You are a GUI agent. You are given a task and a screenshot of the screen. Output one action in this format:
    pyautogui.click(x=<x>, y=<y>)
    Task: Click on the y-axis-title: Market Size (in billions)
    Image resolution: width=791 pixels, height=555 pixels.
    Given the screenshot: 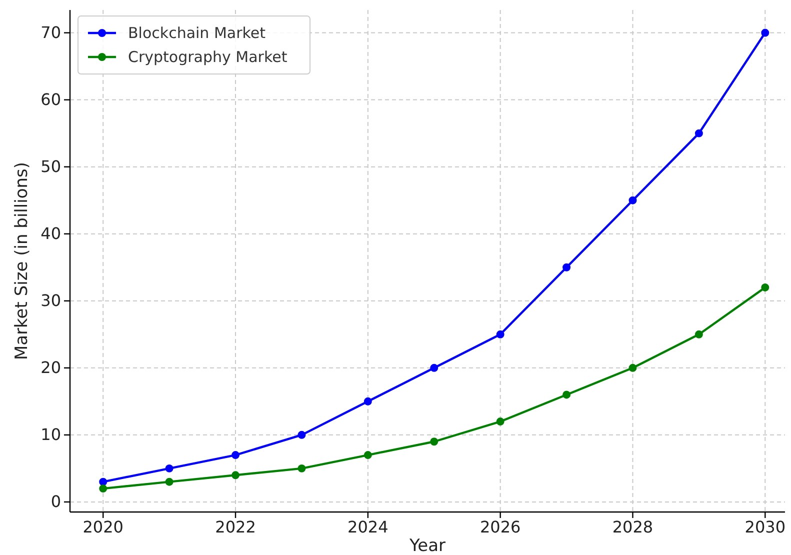 What is the action you would take?
    pyautogui.click(x=22, y=261)
    